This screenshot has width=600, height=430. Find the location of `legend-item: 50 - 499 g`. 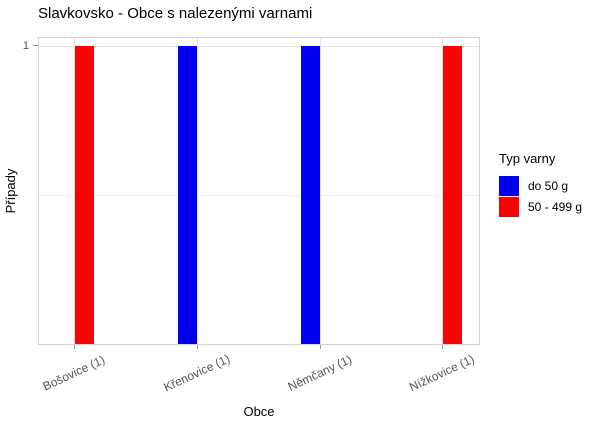

legend-item: 50 - 499 g is located at coordinates (540, 207).